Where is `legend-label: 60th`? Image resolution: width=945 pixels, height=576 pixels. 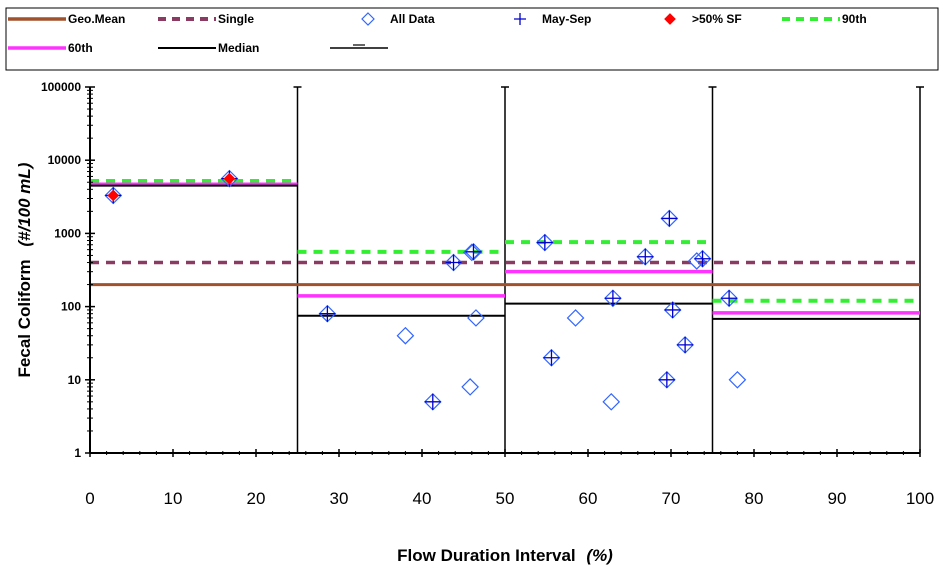 legend-label: 60th is located at coordinates (80, 48).